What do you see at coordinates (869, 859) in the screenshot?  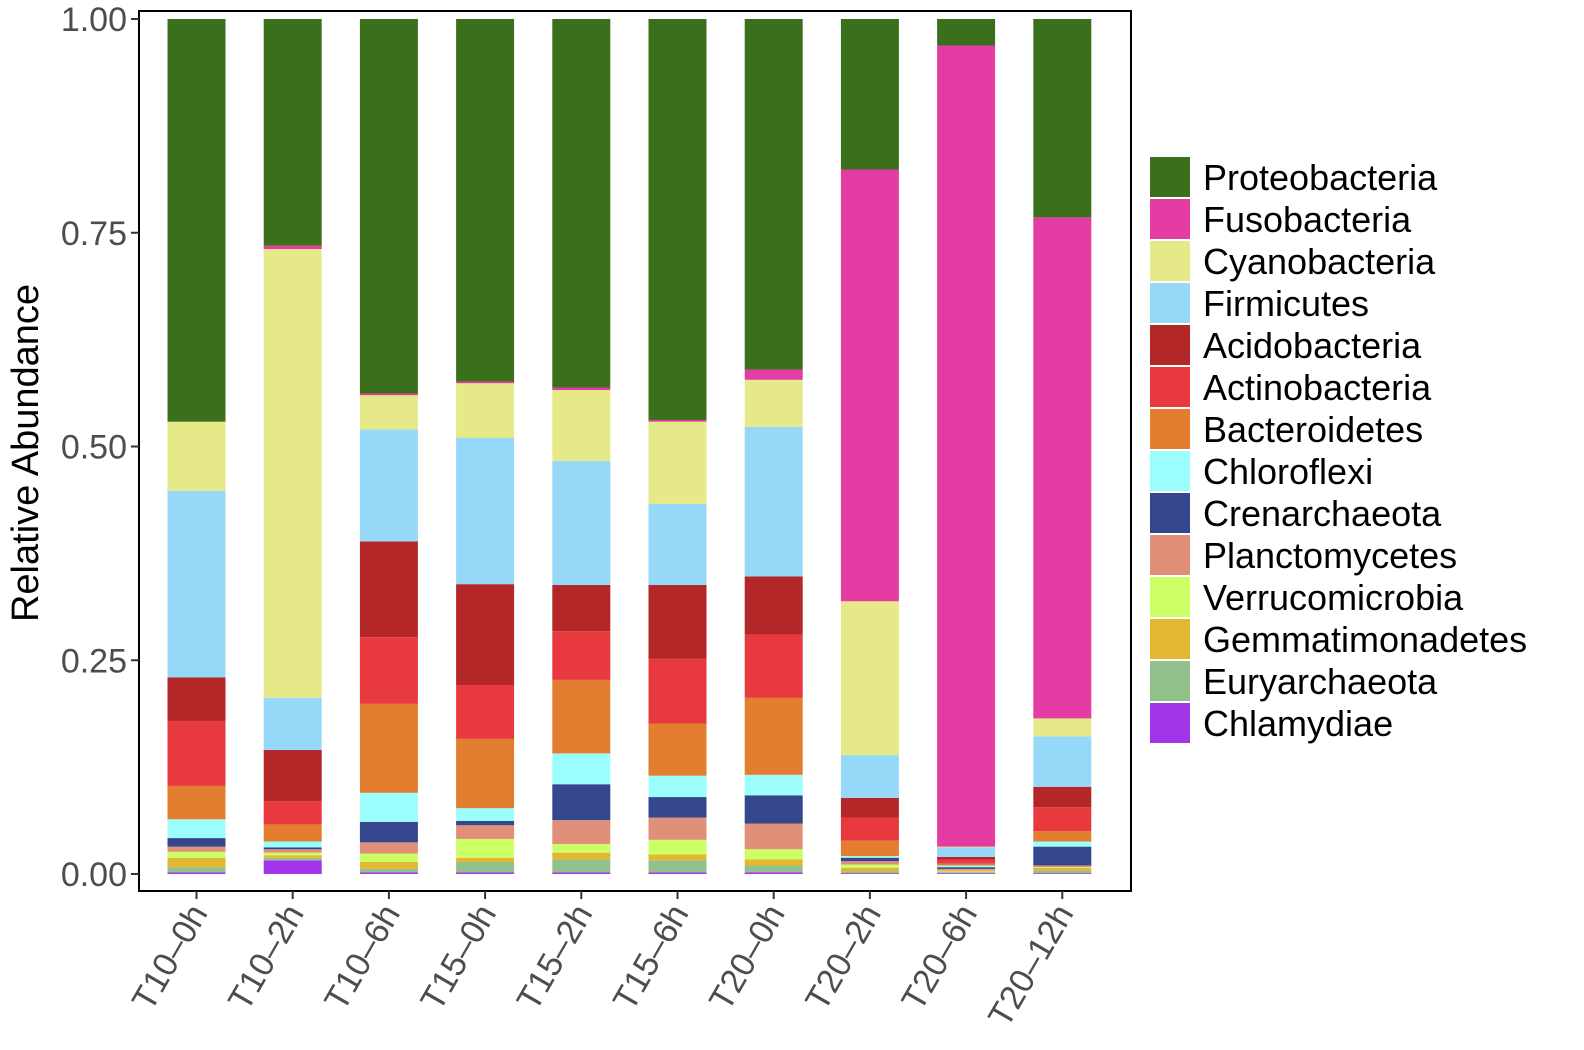 I see `bar-segment-crenarchaeota-t20-2h` at bounding box center [869, 859].